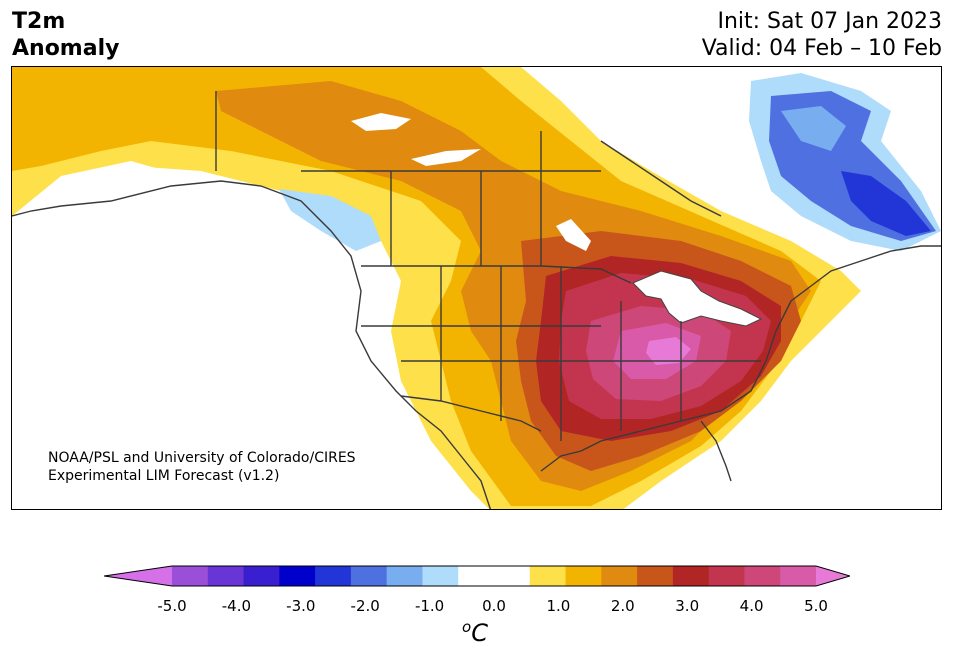 The height and width of the screenshot is (656, 953). What do you see at coordinates (833, 576) in the screenshot?
I see `colorbar-extend-high` at bounding box center [833, 576].